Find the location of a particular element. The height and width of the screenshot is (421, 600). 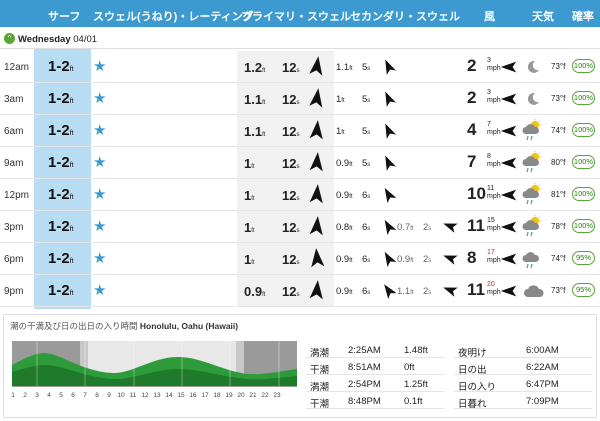

sun-cloud-rain-icon is located at coordinates (531, 226).